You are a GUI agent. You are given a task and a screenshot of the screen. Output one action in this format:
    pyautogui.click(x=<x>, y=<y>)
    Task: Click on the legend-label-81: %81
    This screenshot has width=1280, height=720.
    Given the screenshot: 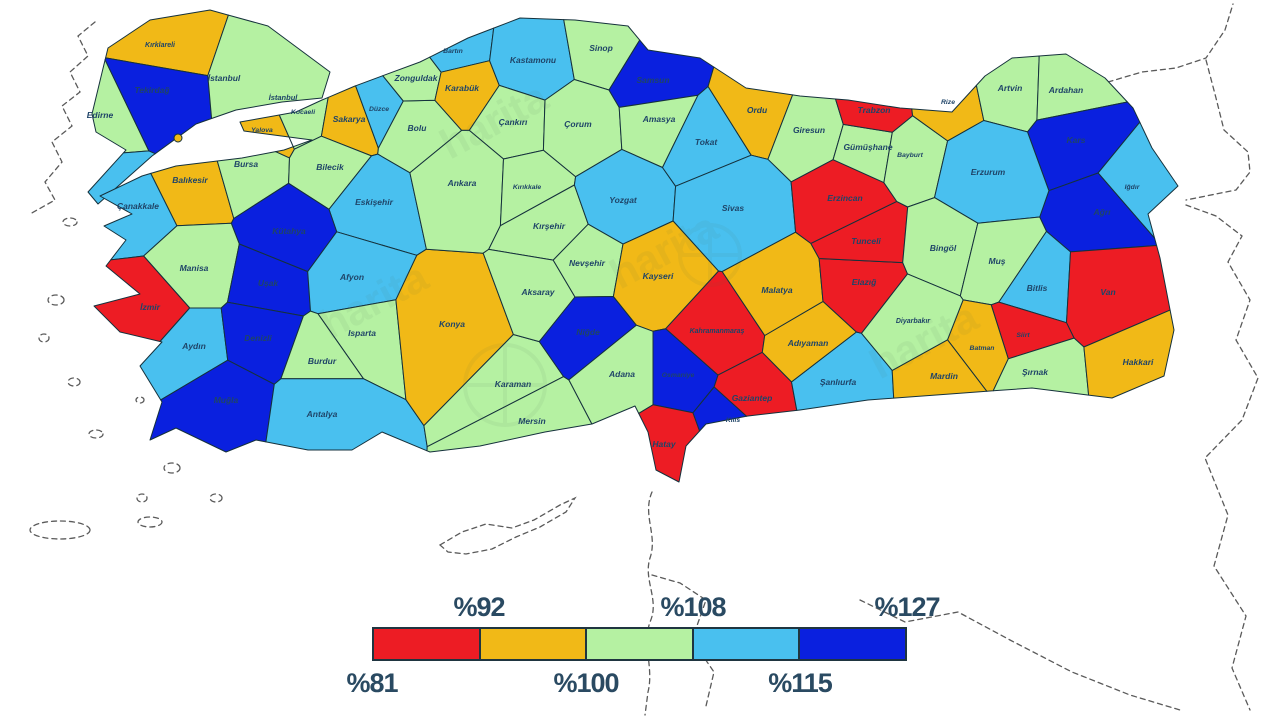 What is the action you would take?
    pyautogui.click(x=372, y=683)
    